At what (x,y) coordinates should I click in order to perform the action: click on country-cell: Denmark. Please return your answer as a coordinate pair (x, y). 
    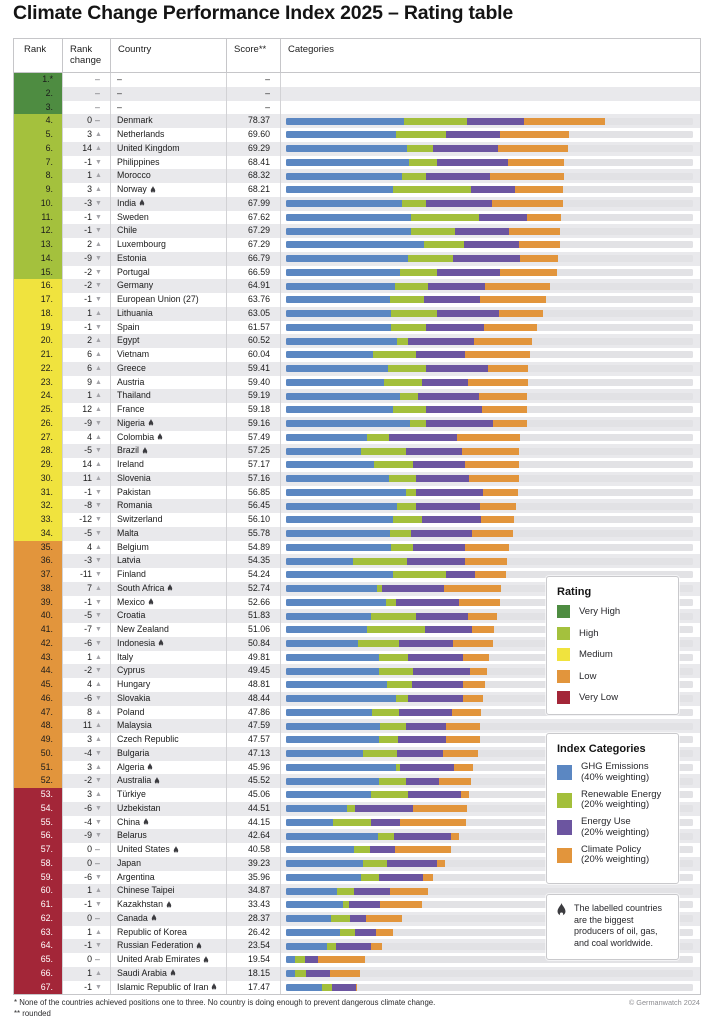
    Looking at the image, I should click on (168, 121).